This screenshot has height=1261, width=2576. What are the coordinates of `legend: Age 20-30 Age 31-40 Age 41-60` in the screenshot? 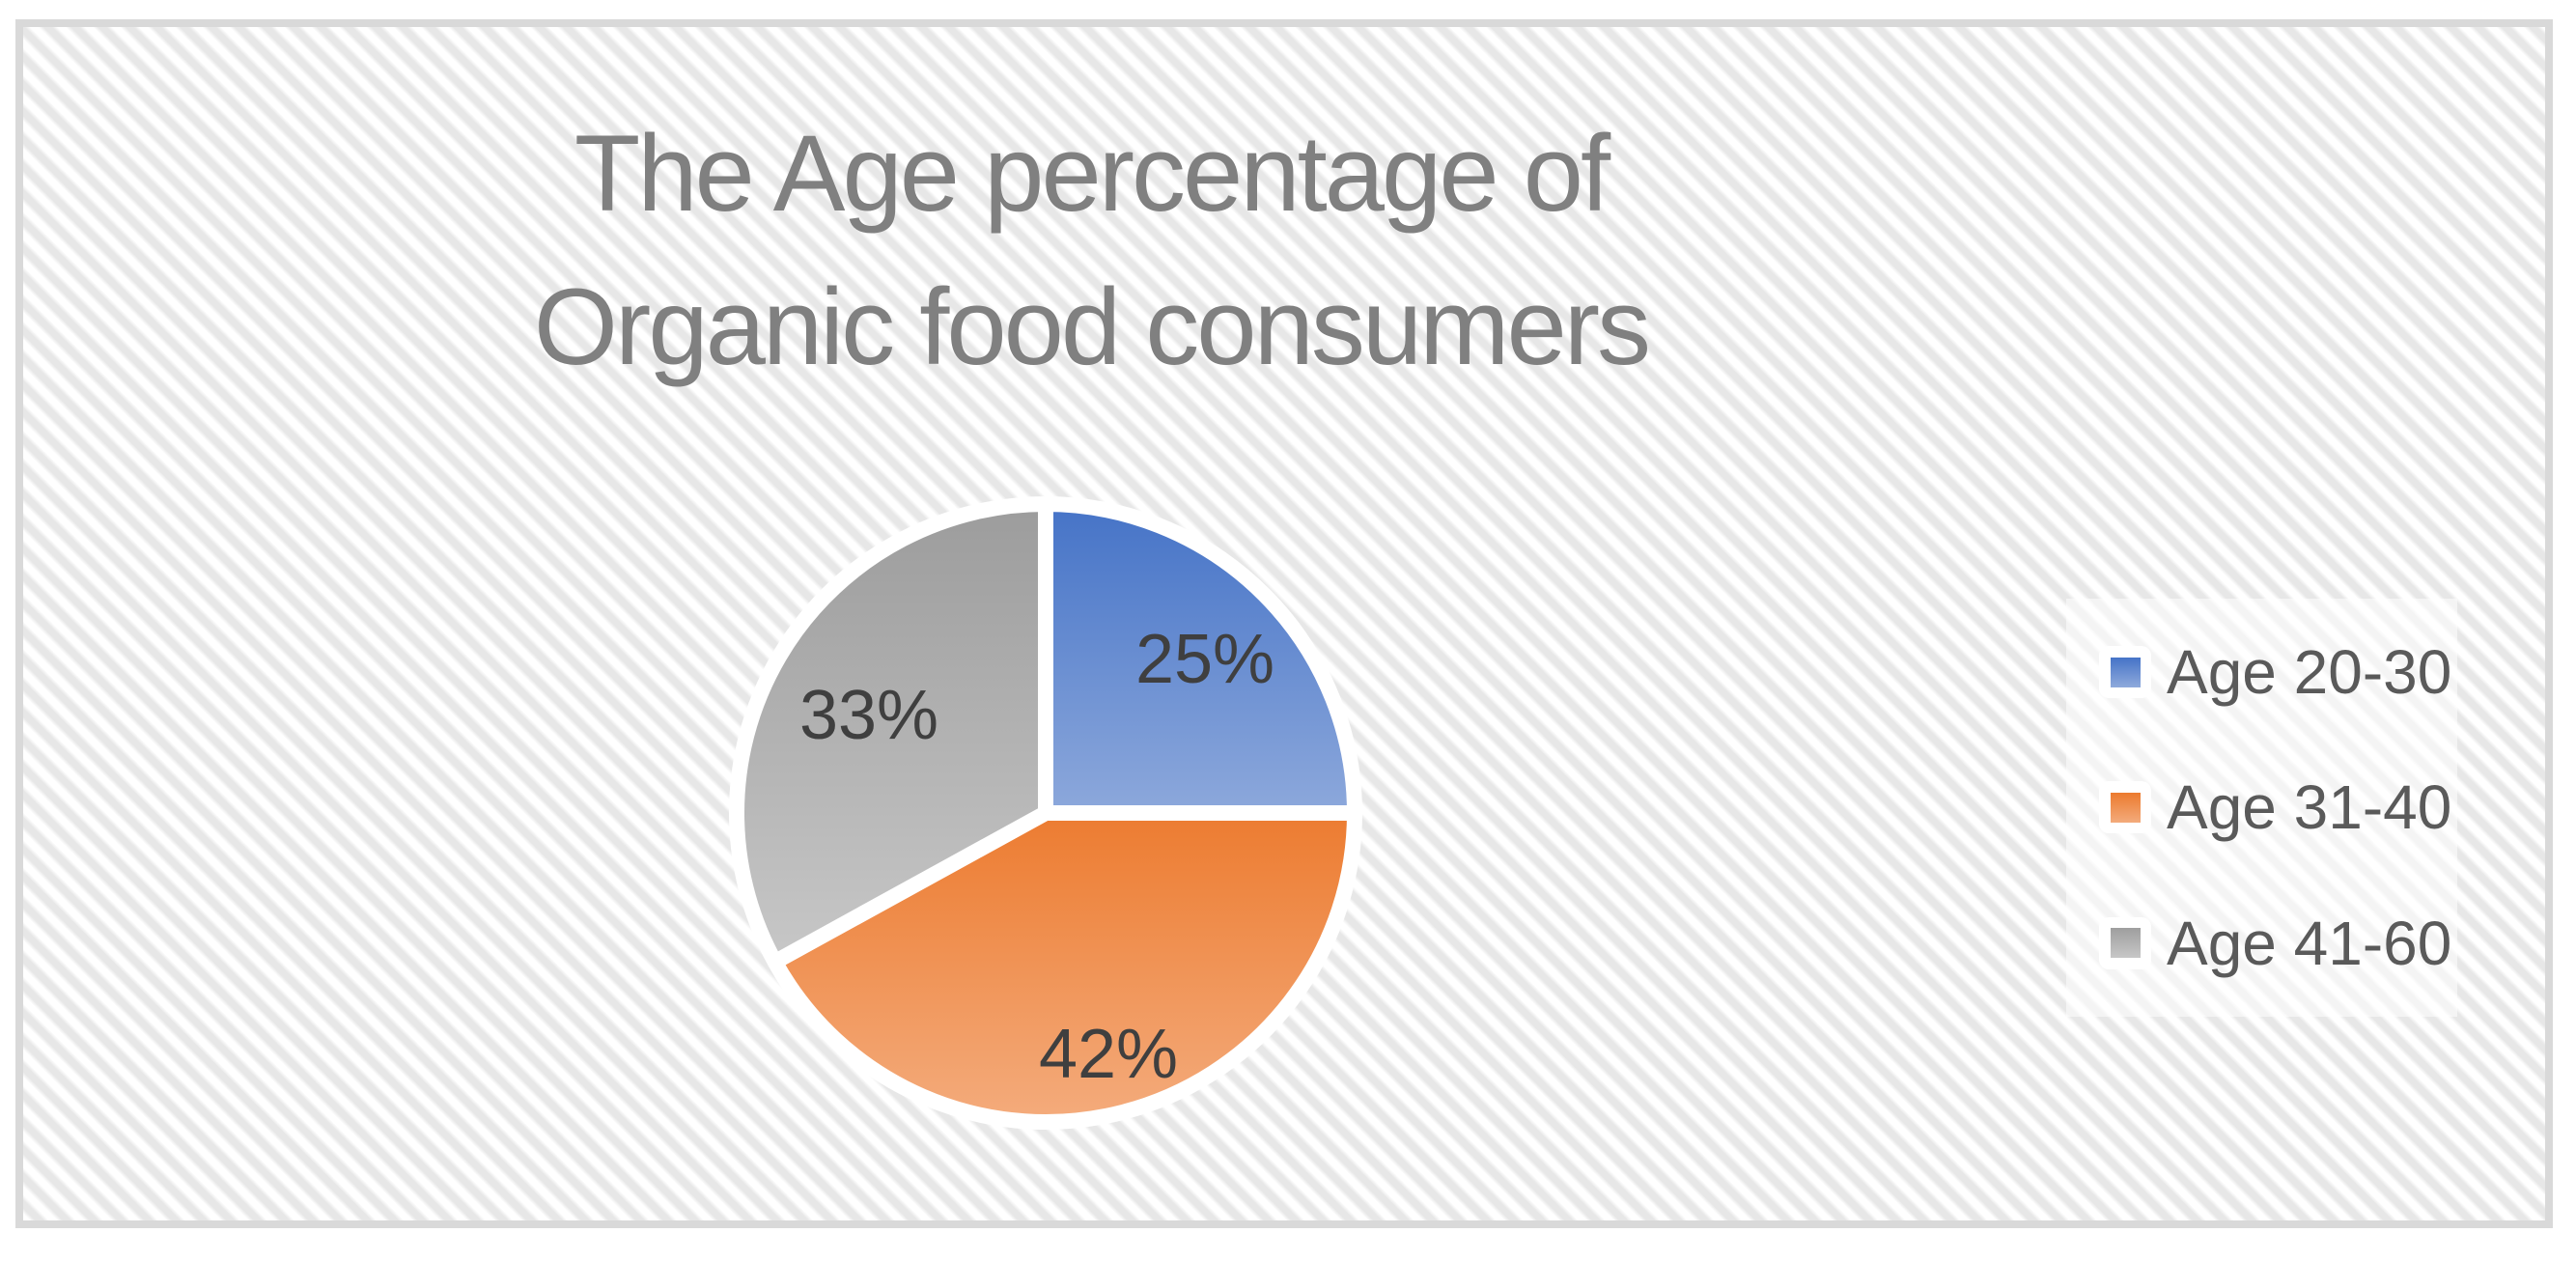 It's located at (2262, 808).